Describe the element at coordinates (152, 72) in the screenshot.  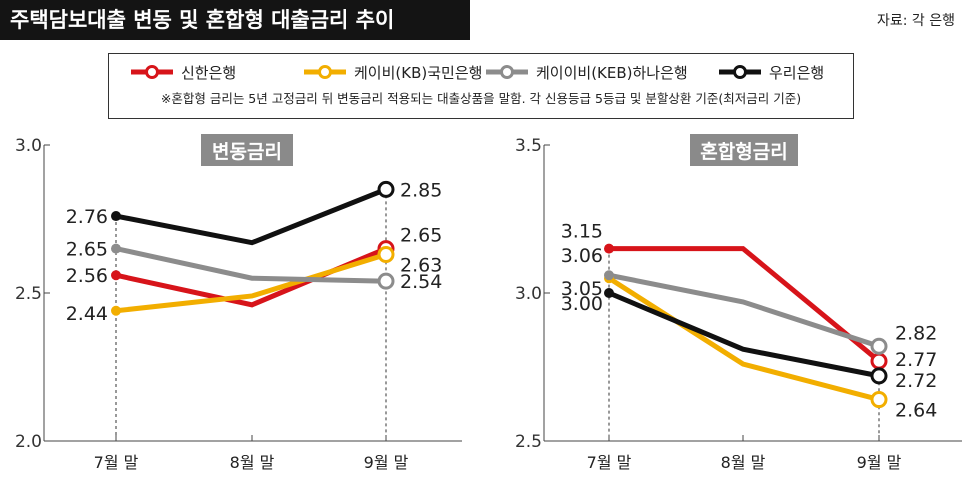
I see `legend-marker-shinhan` at that location.